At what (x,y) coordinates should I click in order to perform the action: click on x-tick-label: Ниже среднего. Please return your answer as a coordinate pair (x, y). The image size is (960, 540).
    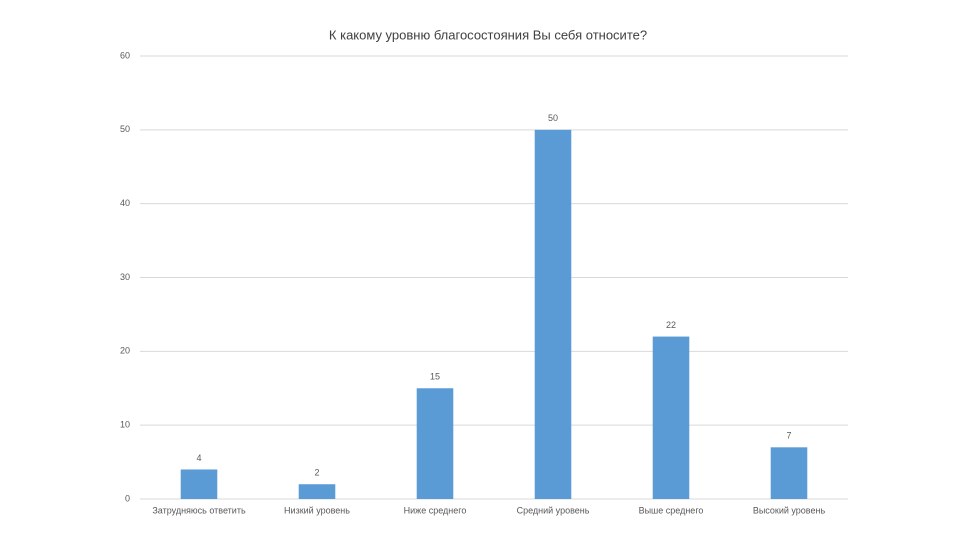
    Looking at the image, I should click on (435, 510).